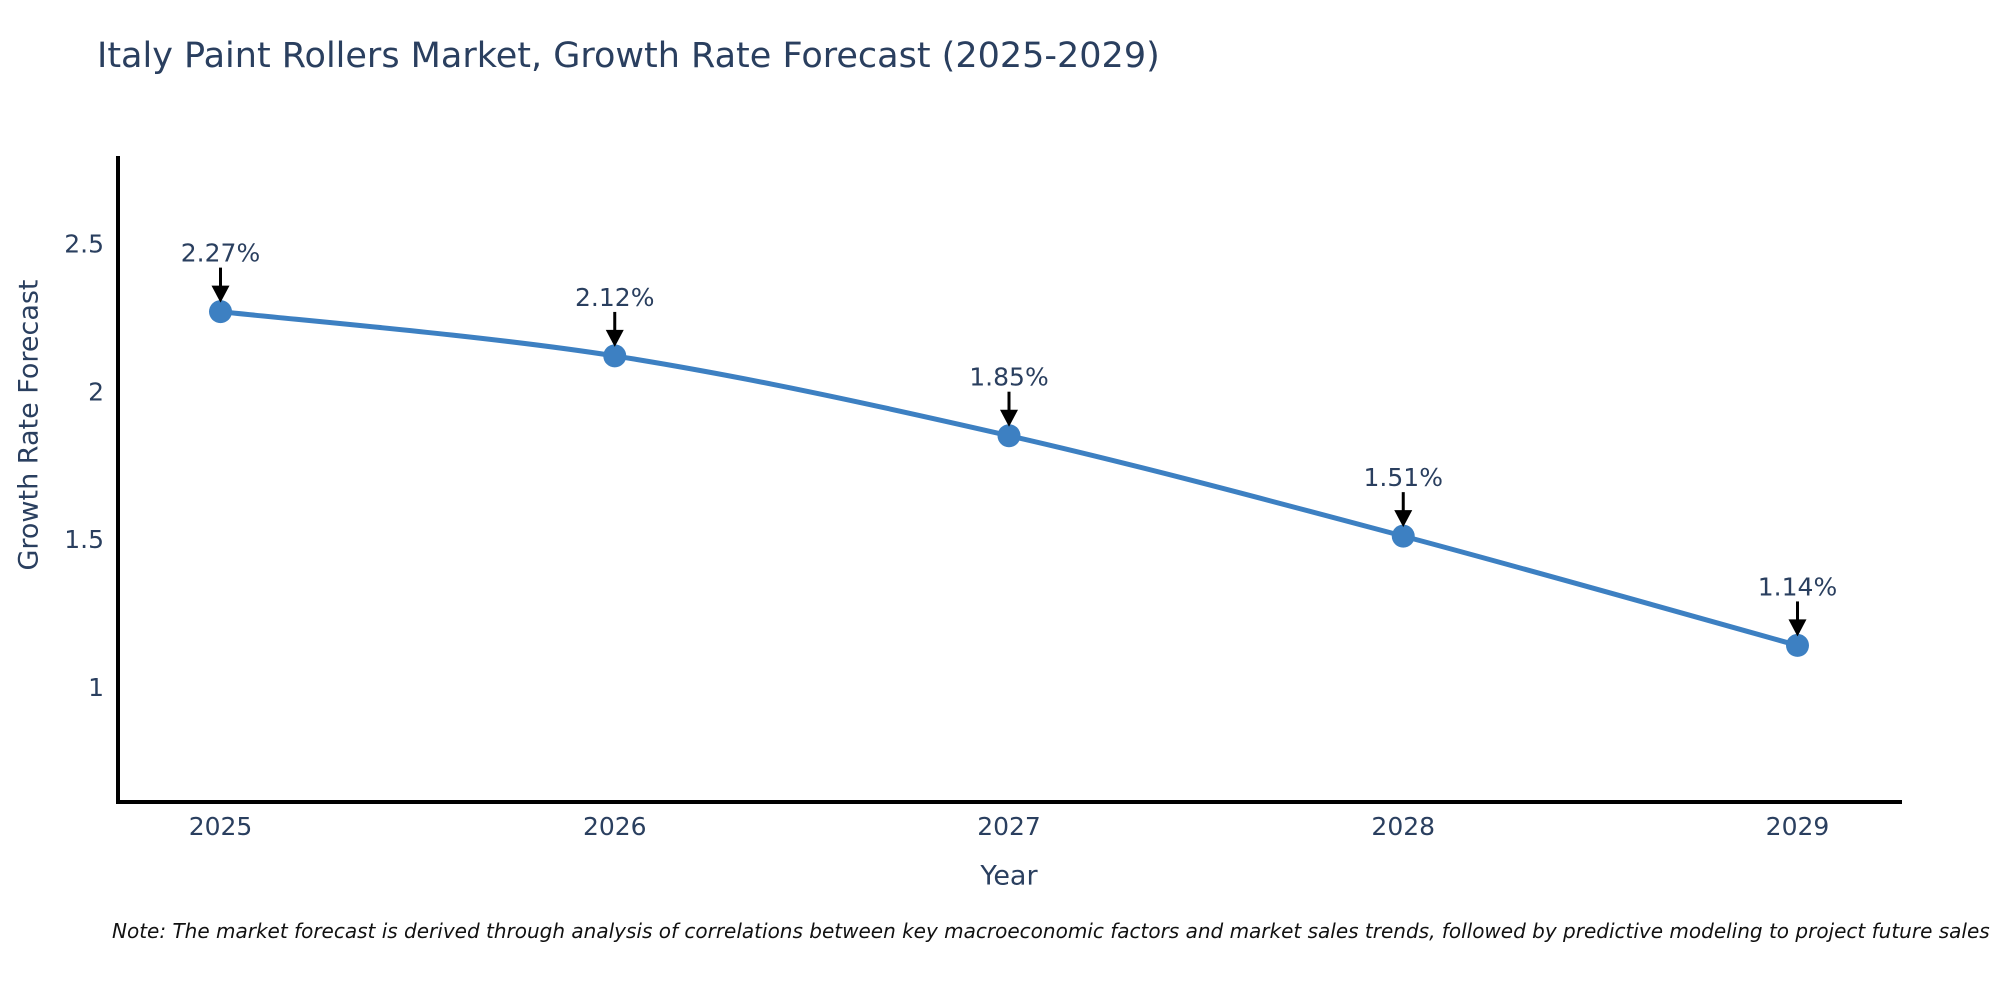 The height and width of the screenshot is (1000, 2000). I want to click on y-tick-label: 1.5, so click(84, 539).